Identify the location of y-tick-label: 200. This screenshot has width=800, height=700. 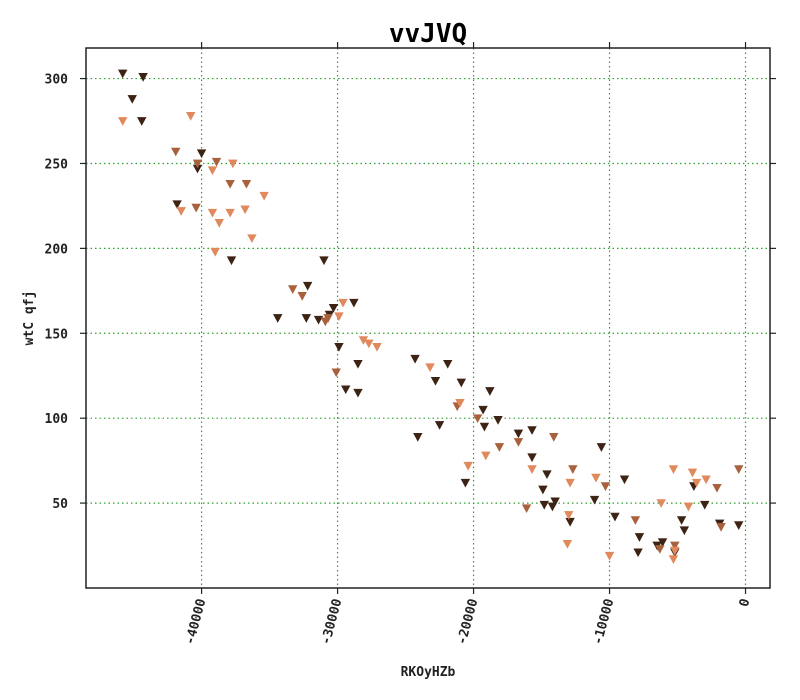
(57, 249).